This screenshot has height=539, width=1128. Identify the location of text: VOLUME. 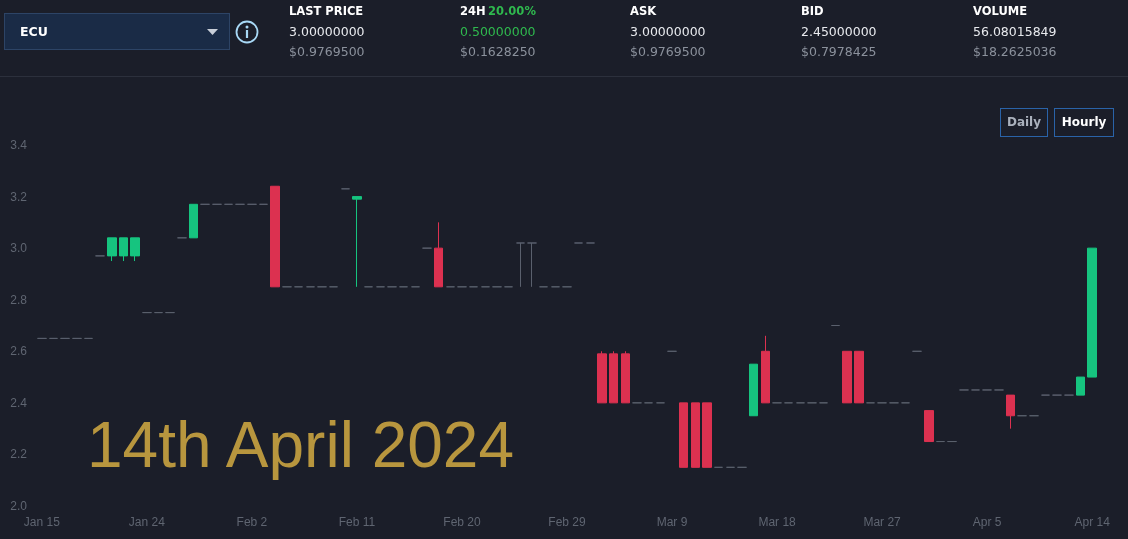
(1000, 11).